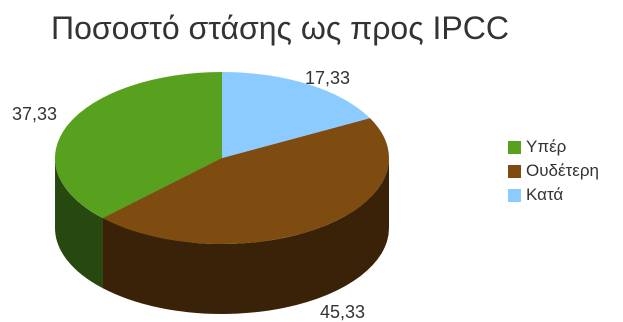  Describe the element at coordinates (296, 115) in the screenshot. I see `pie-slice-Κατά` at that location.